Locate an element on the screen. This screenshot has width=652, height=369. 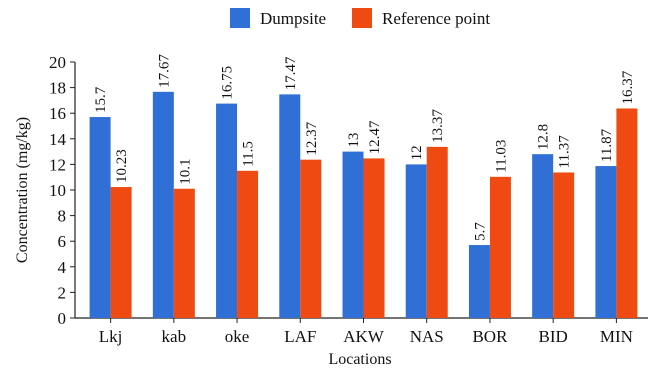
x-tick-label: Lkj is located at coordinates (111, 336).